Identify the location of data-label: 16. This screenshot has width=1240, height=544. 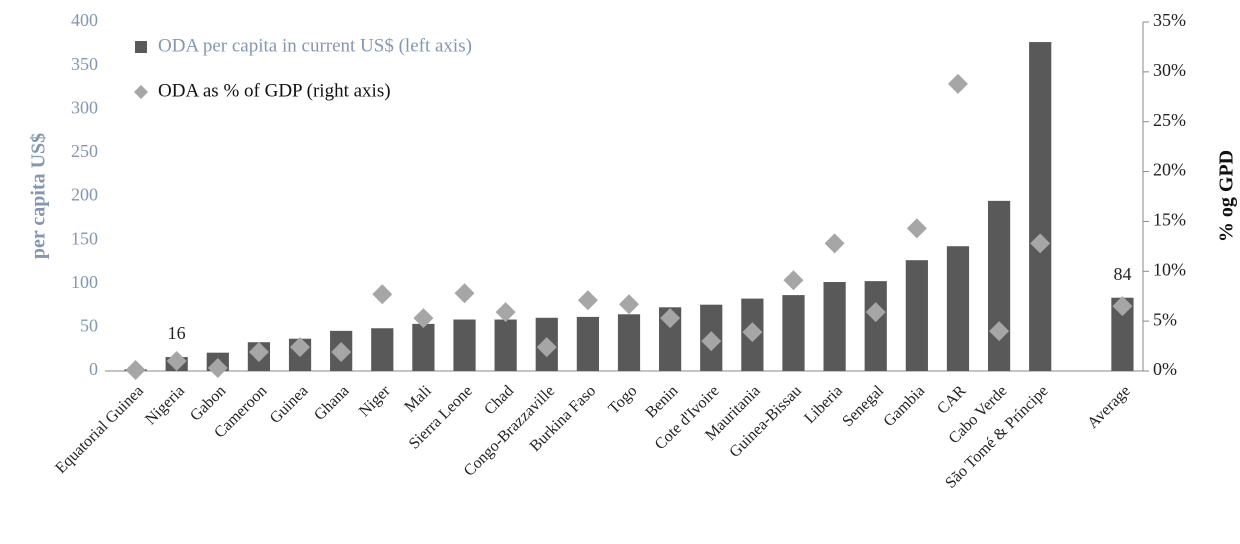
(177, 333).